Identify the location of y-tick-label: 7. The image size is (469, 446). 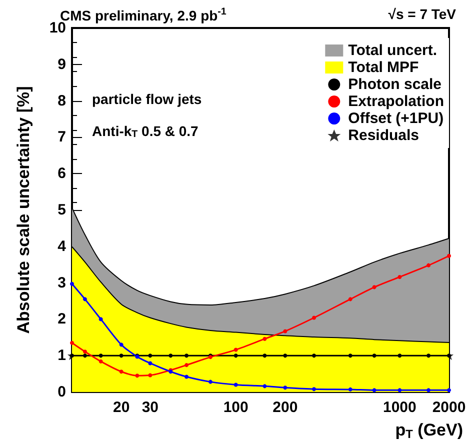
(62, 137).